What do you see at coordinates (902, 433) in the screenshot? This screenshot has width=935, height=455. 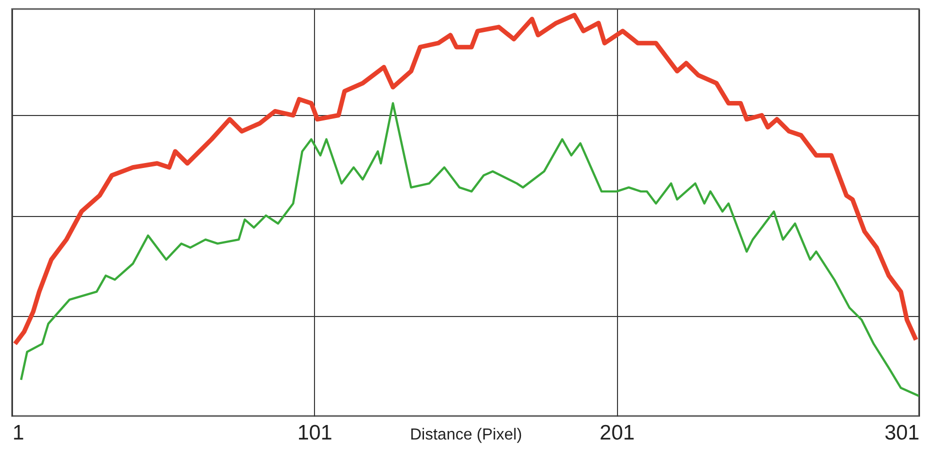 I see `x-tick-label: 301` at bounding box center [902, 433].